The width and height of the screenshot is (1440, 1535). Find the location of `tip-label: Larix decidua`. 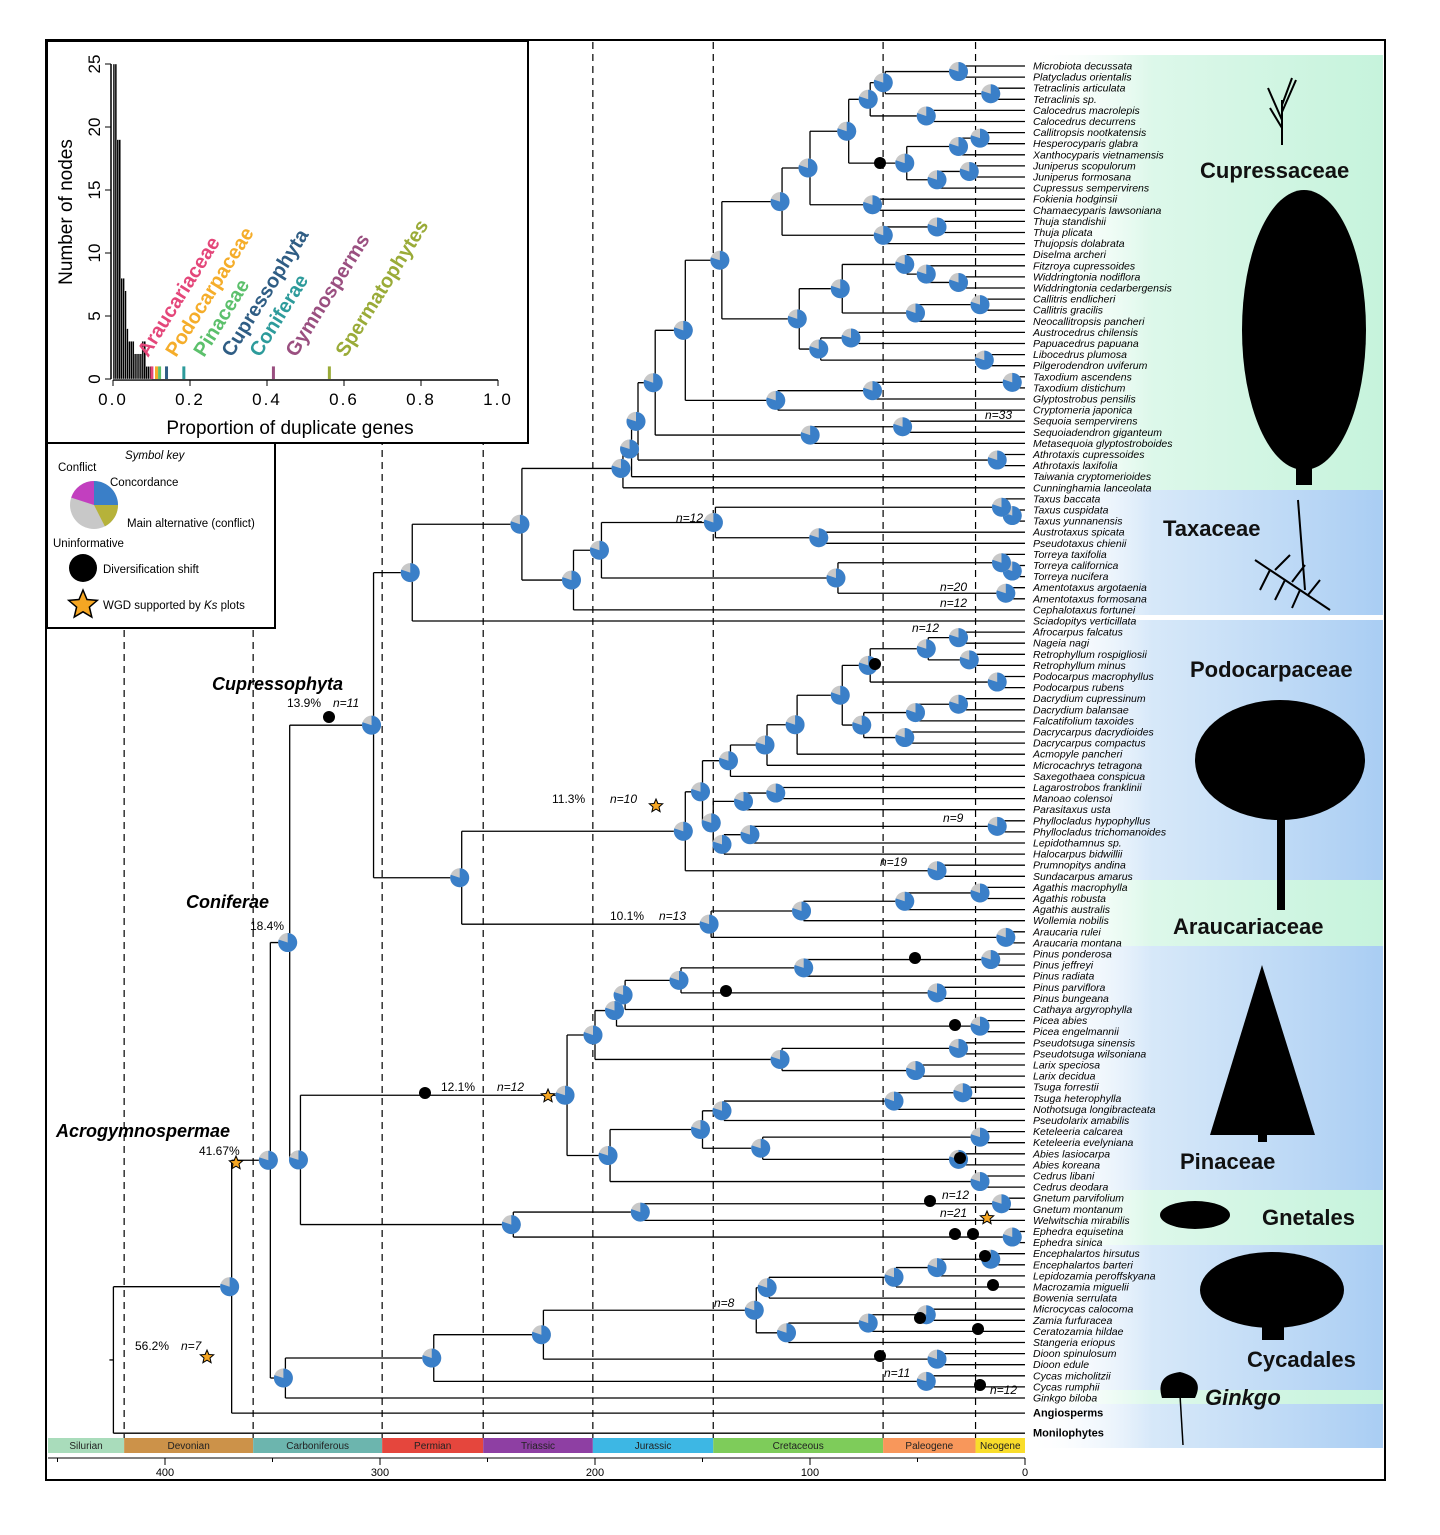

tip-label: Larix decidua is located at coordinates (1064, 1077).